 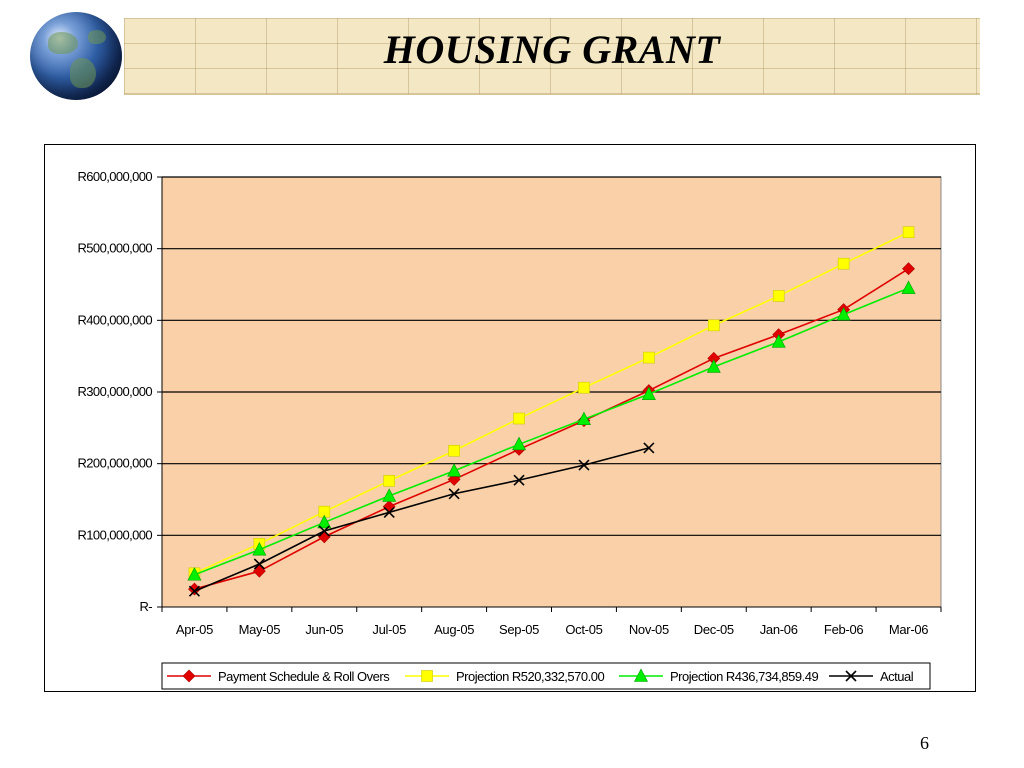 I want to click on y-tick-label: R200,000,000, so click(x=115, y=463).